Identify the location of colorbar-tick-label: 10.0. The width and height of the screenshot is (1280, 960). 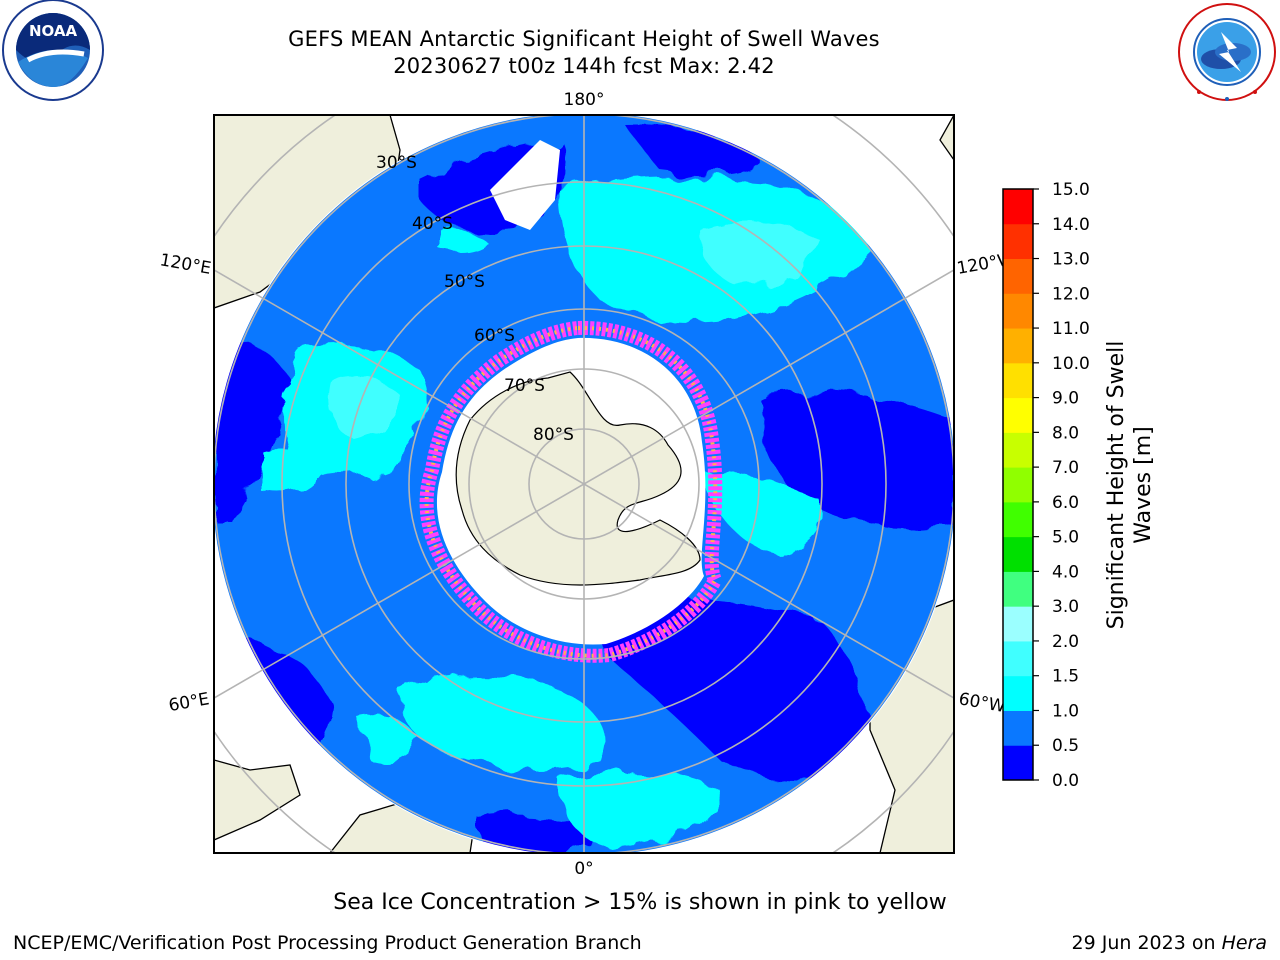
(1071, 364).